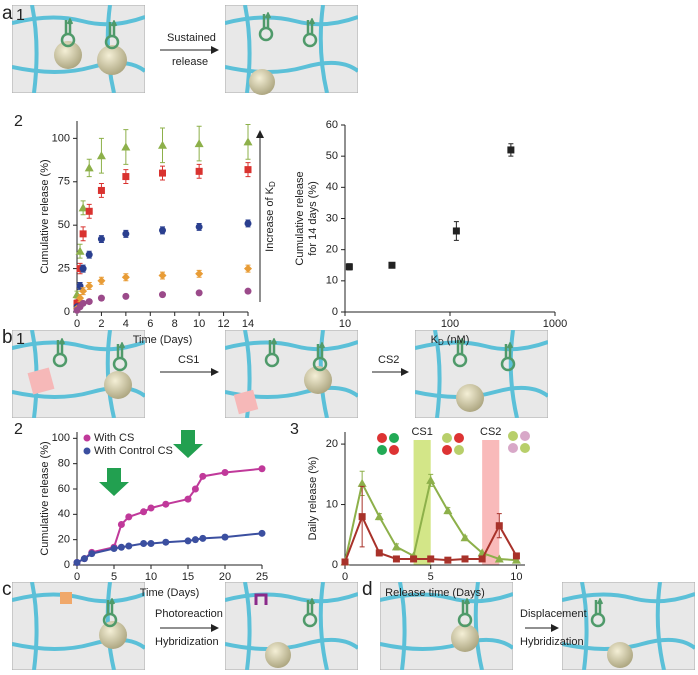 This screenshot has width=698, height=675. Describe the element at coordinates (262, 577) in the screenshot. I see `x-tick-label: 25` at that location.